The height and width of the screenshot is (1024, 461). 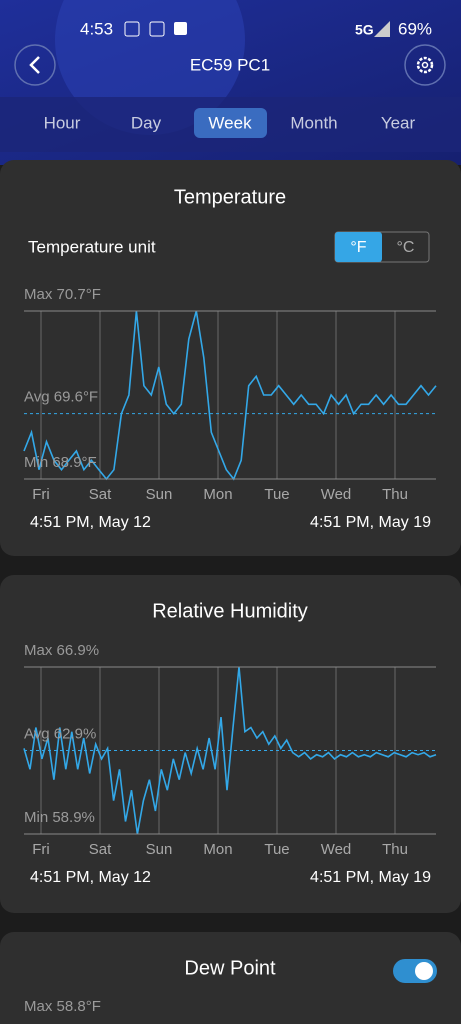 What do you see at coordinates (146, 122) in the screenshot?
I see `tab: Day` at bounding box center [146, 122].